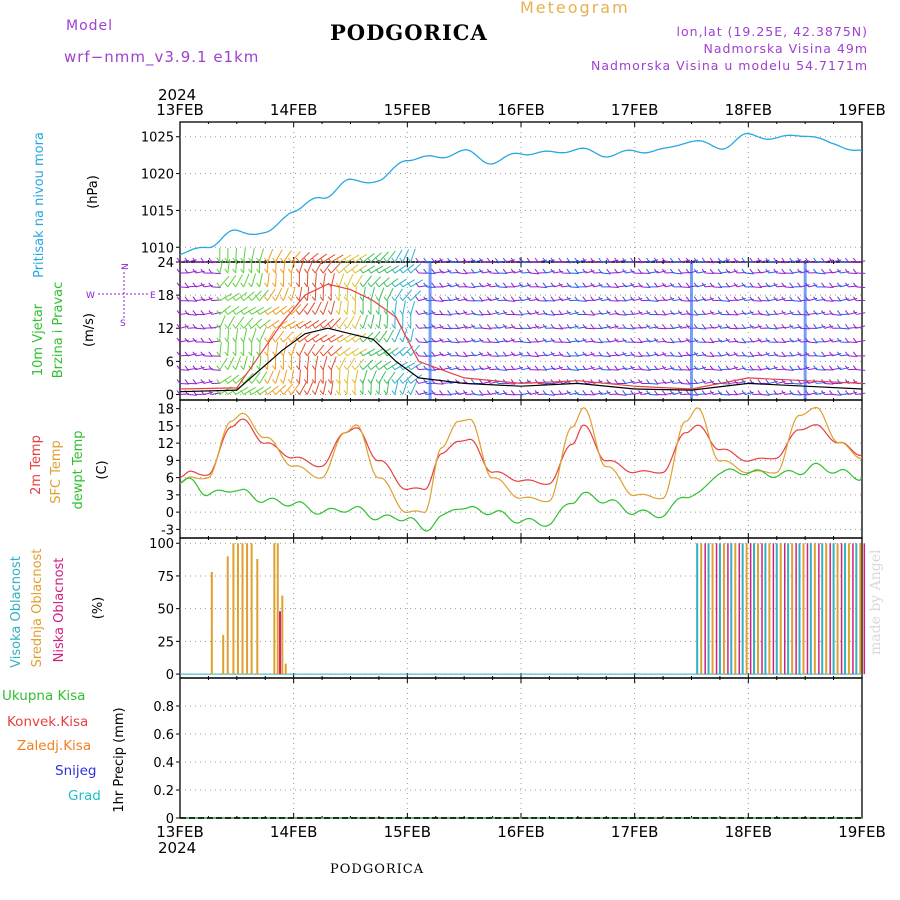 This screenshot has height=900, width=900. What do you see at coordinates (84, 796) in the screenshot?
I see `precip-label-grad: Grad` at bounding box center [84, 796].